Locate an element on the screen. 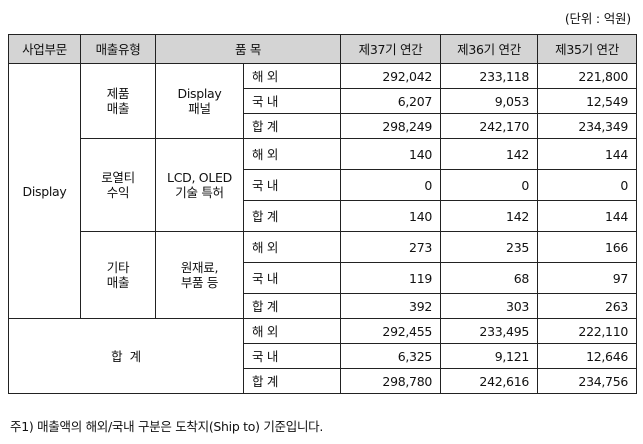  value-cell: 273 is located at coordinates (391, 247).